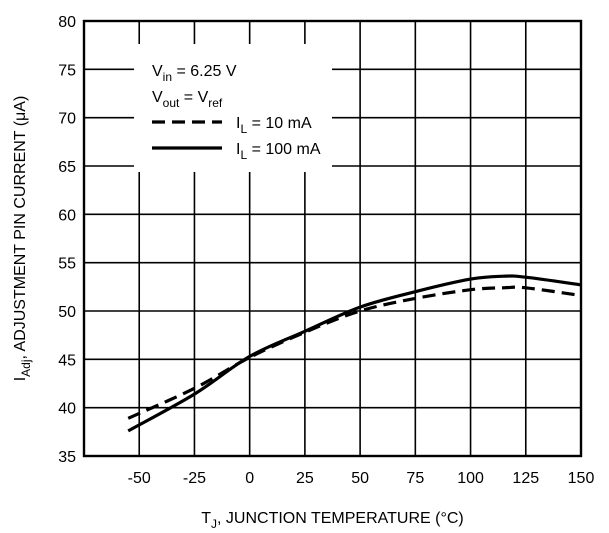 The image size is (609, 533). I want to click on x-tick-label-75: 75, so click(415, 478).